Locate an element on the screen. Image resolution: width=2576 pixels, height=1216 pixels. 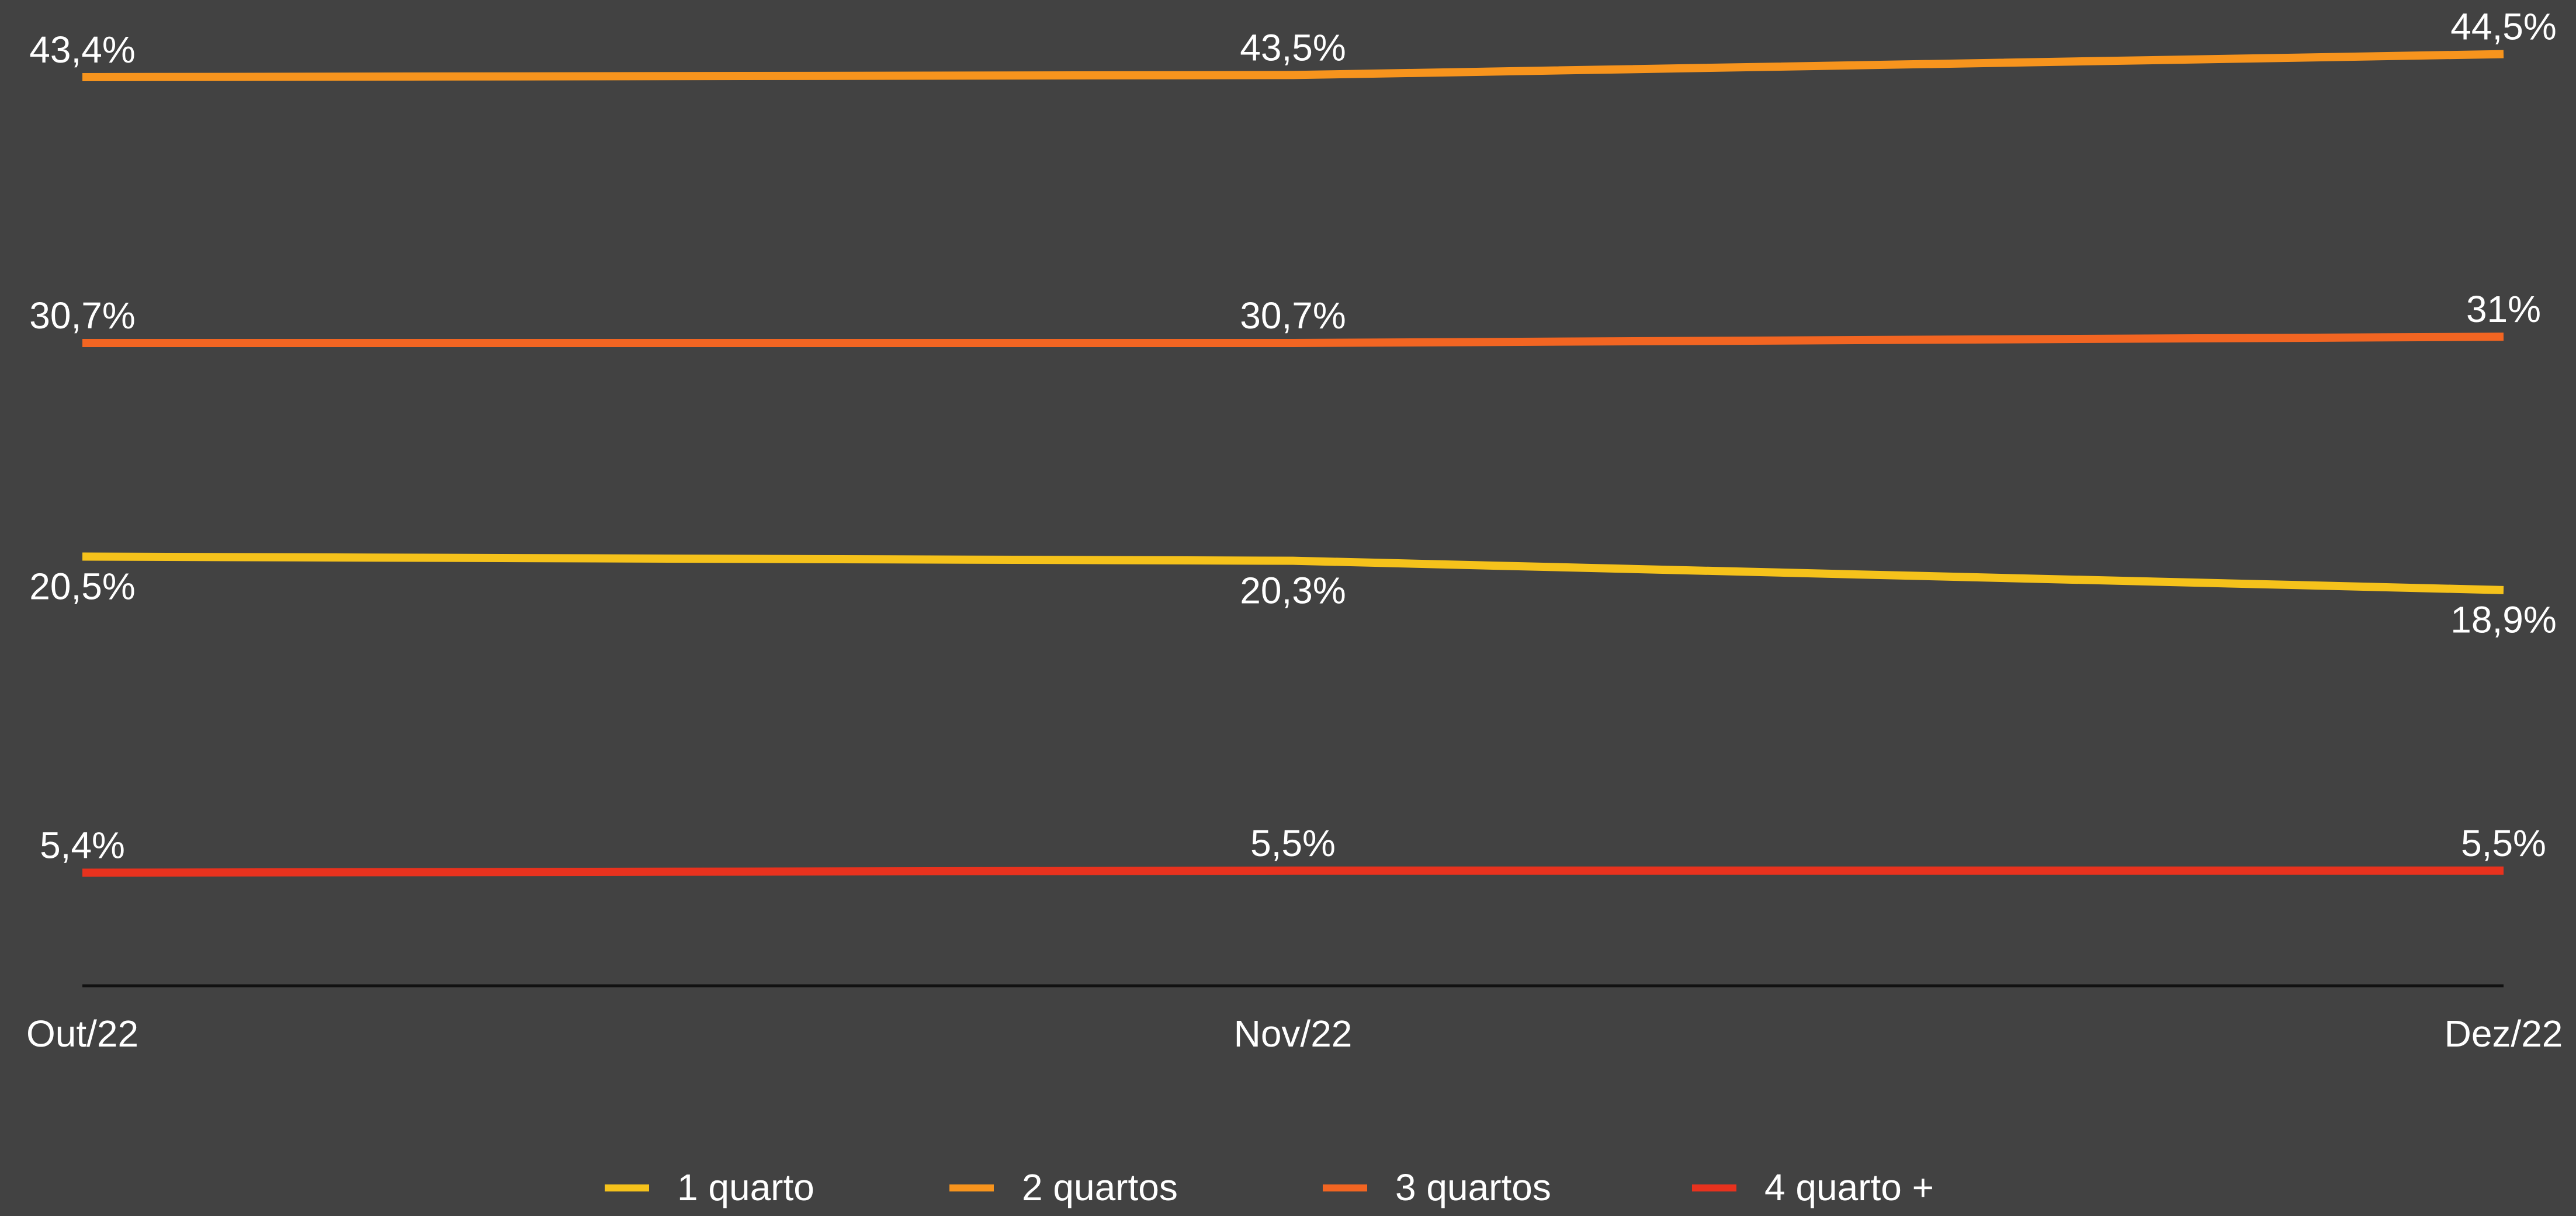
data-label: 44,5% is located at coordinates (2503, 26).